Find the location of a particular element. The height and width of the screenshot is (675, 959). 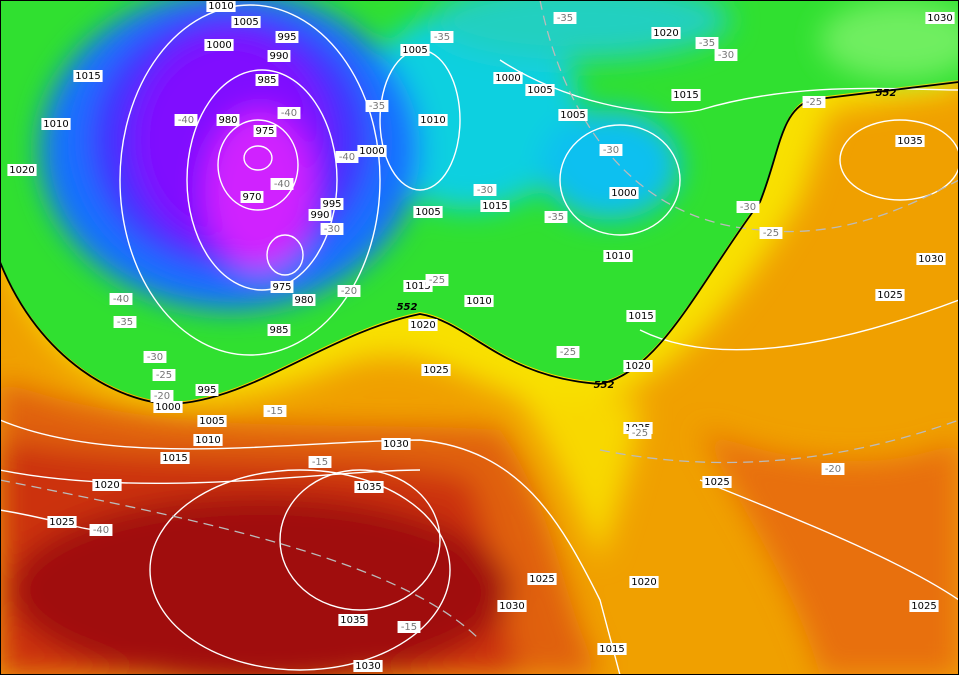

temperature-labels: -15 is located at coordinates (320, 462).